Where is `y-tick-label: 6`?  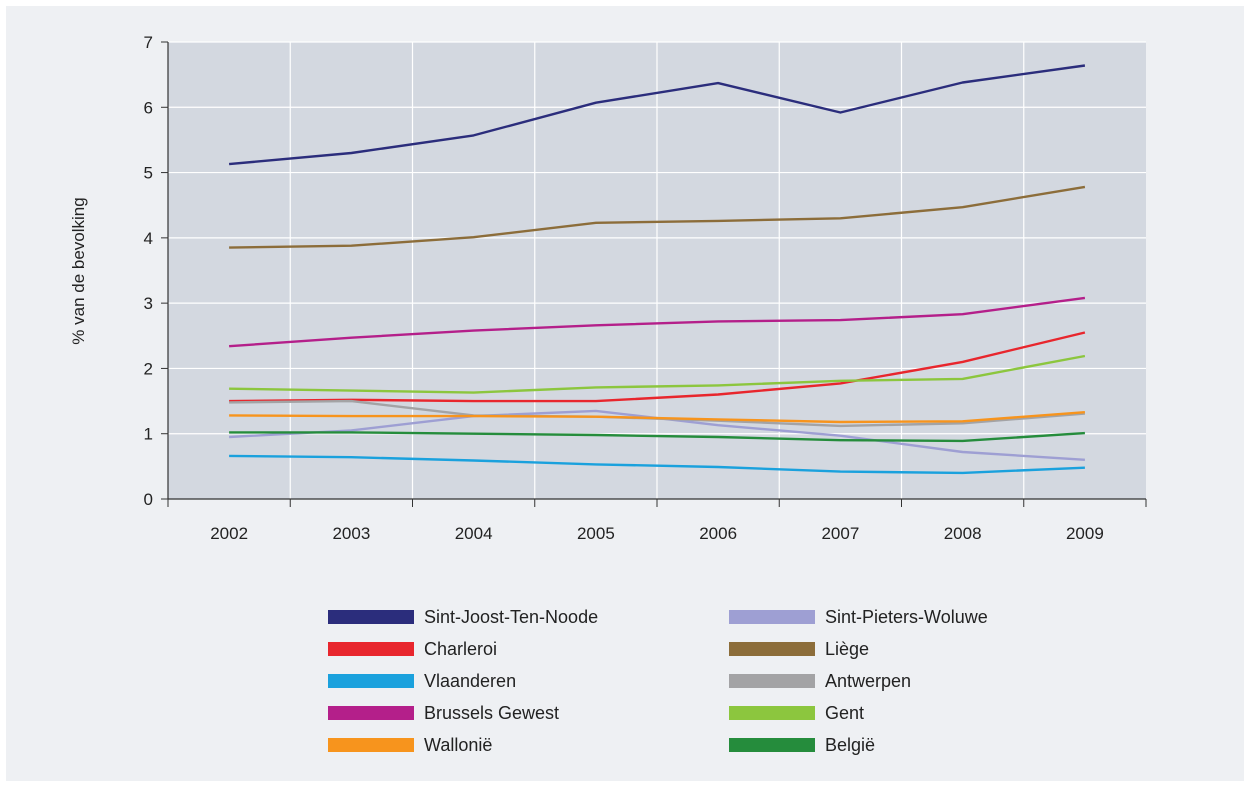 y-tick-label: 6 is located at coordinates (148, 107).